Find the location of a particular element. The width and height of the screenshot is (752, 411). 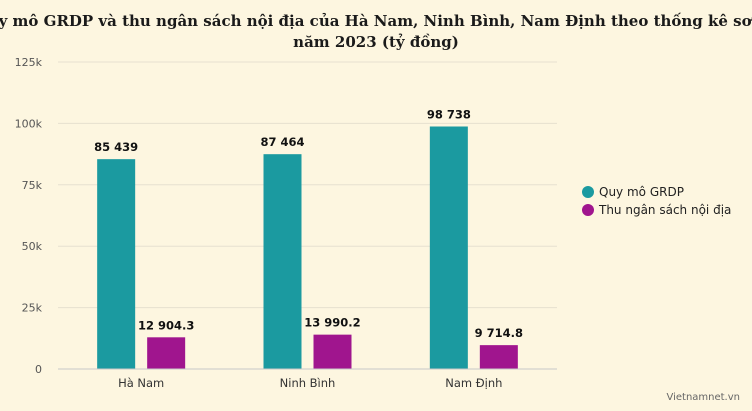

data-label: 13 990.2 is located at coordinates (332, 323).